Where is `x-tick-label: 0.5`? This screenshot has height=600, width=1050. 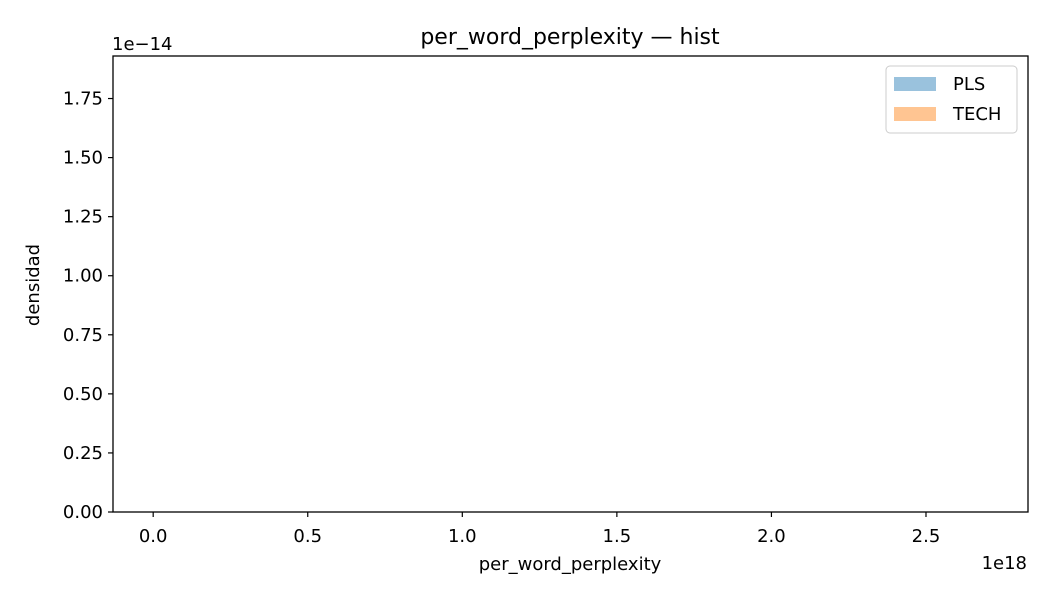 x-tick-label: 0.5 is located at coordinates (307, 536).